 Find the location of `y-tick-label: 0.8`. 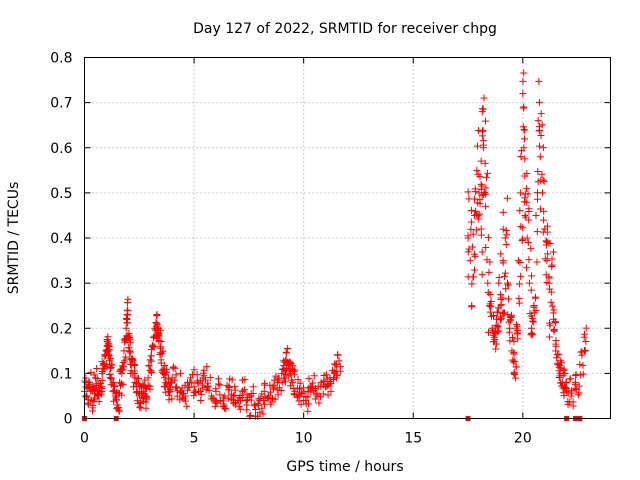

y-tick-label: 0.8 is located at coordinates (61, 59).